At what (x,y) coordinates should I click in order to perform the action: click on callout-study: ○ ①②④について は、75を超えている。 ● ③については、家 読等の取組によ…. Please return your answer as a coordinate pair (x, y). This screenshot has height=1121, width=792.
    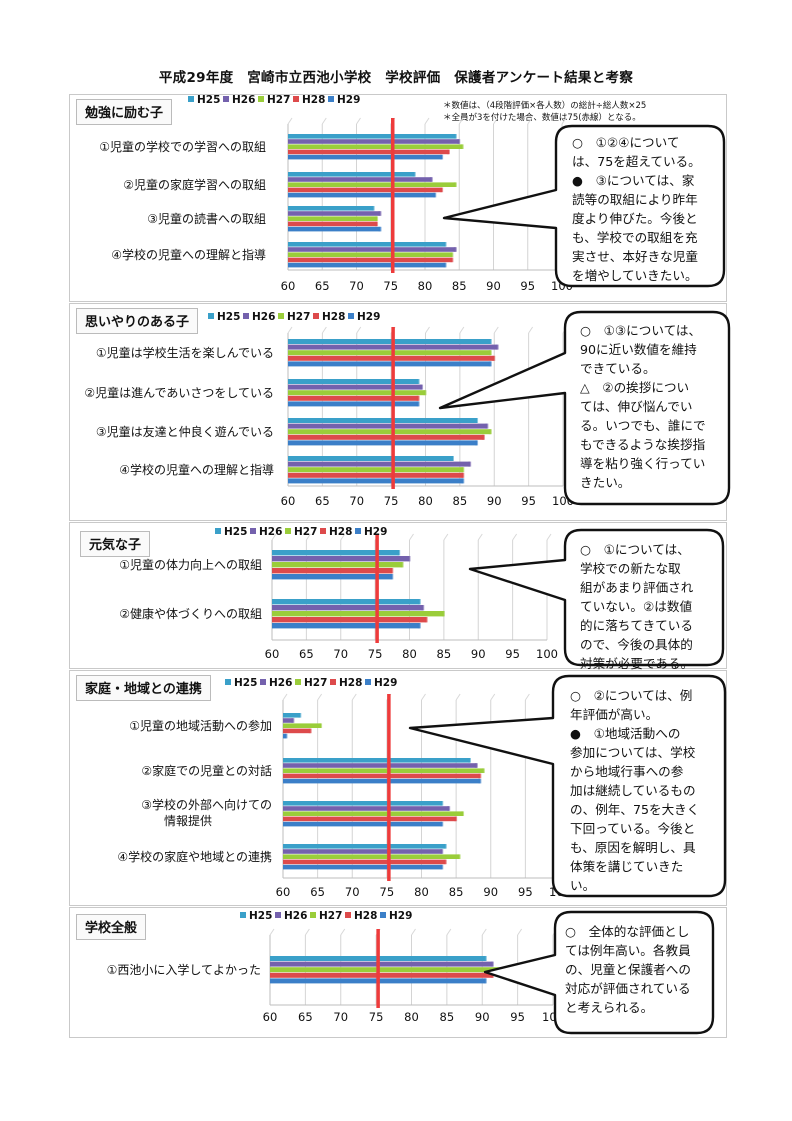
    Looking at the image, I should click on (636, 209).